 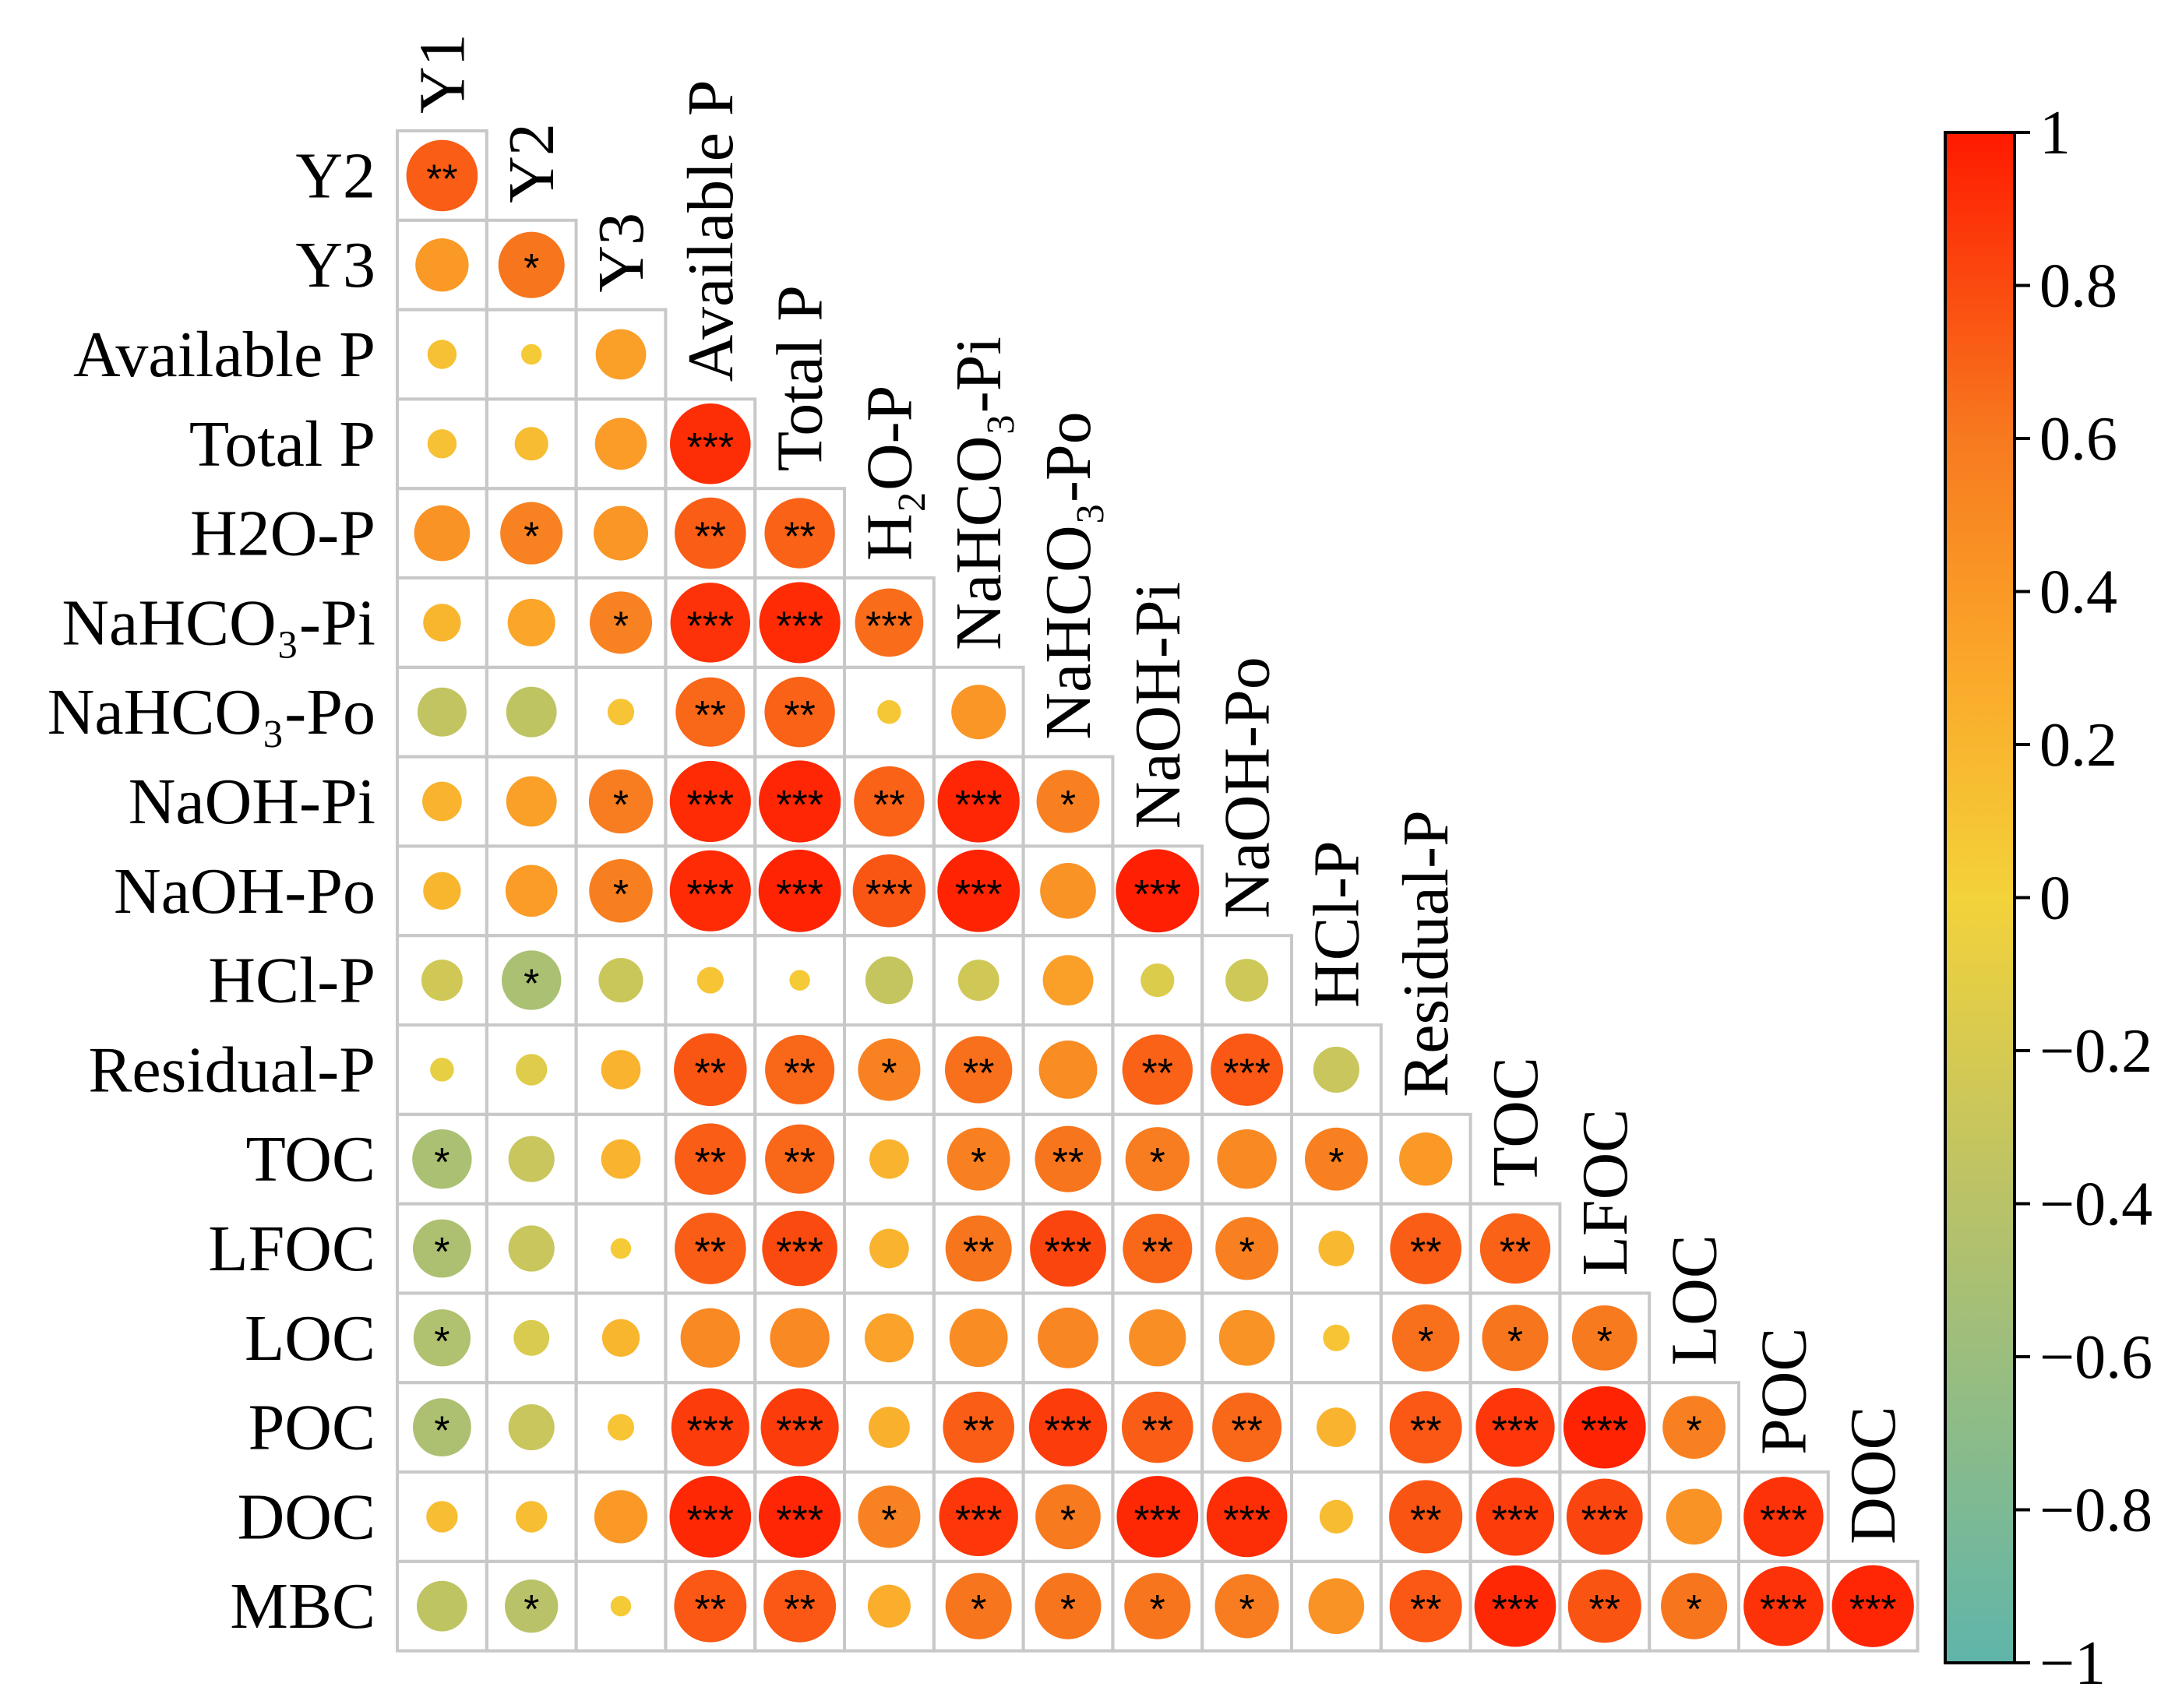 What do you see at coordinates (979, 493) in the screenshot?
I see `column-label: NaHCO₃-Pi` at bounding box center [979, 493].